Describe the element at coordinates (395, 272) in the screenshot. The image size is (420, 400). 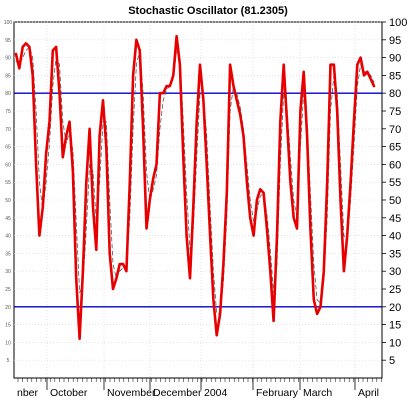
I see `y-tick-label-right: 30` at that location.